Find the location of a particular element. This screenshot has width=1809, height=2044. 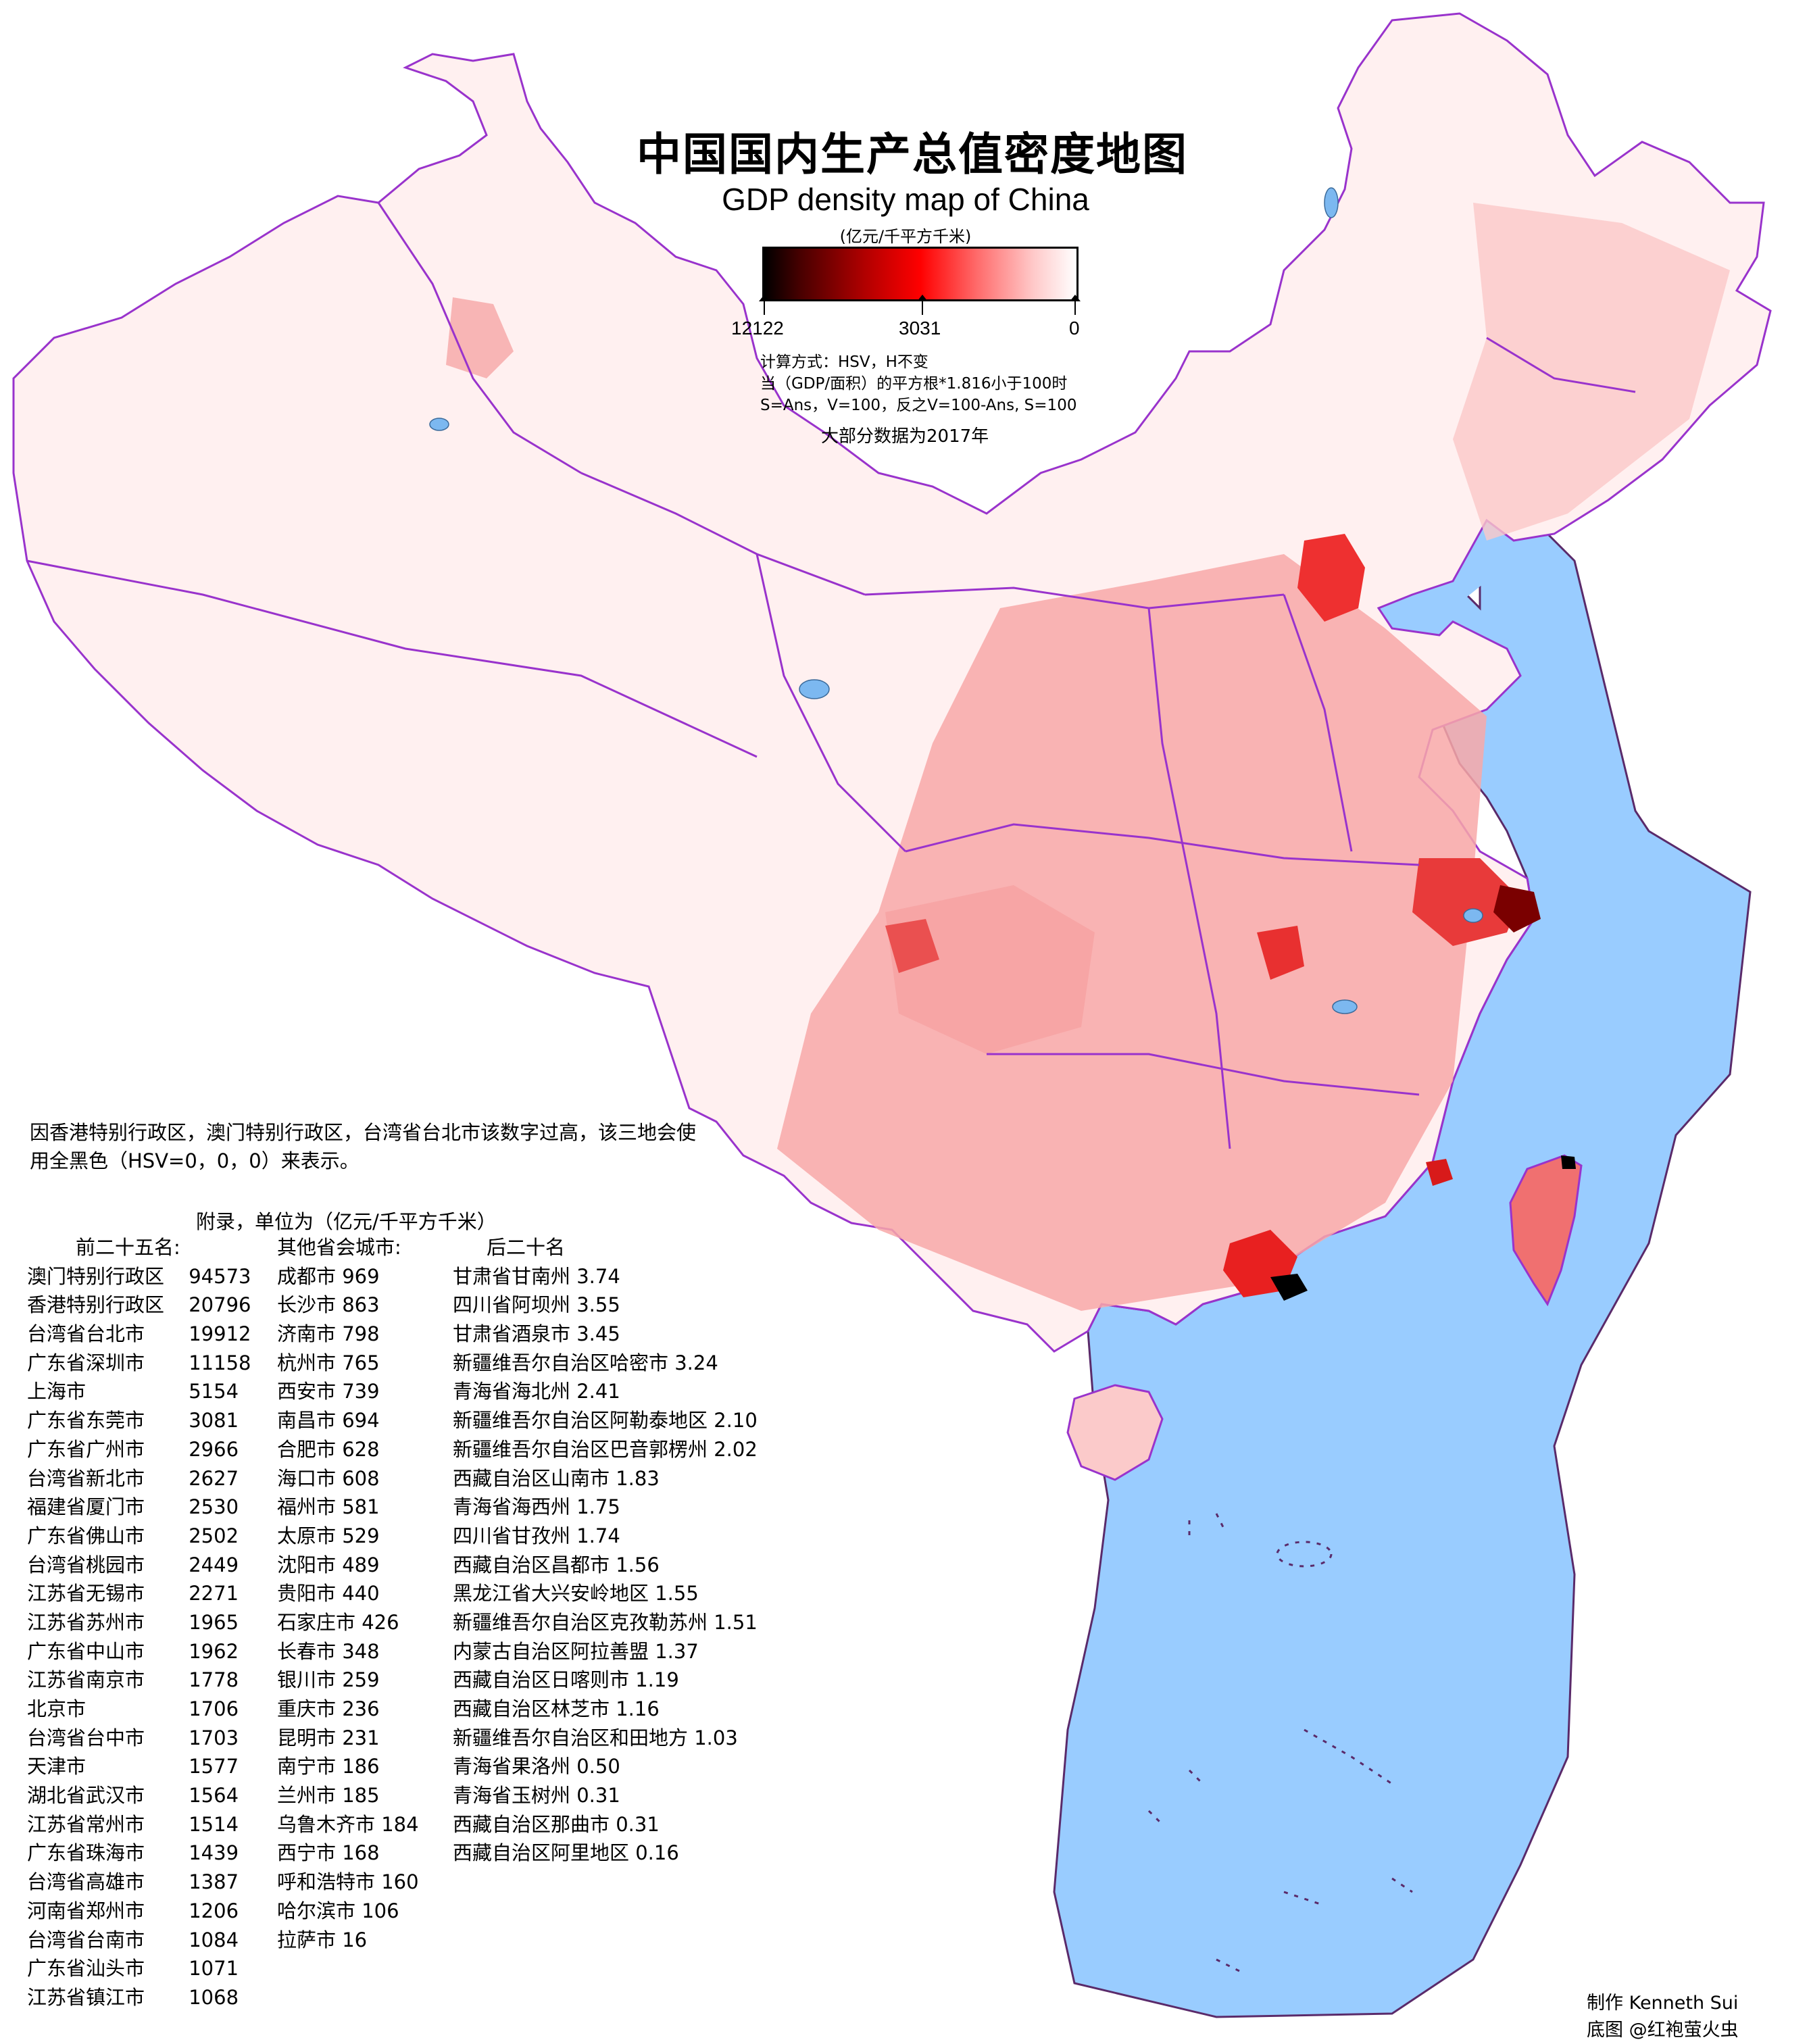

item-name: 乌鲁木齐市 is located at coordinates (326, 1824).